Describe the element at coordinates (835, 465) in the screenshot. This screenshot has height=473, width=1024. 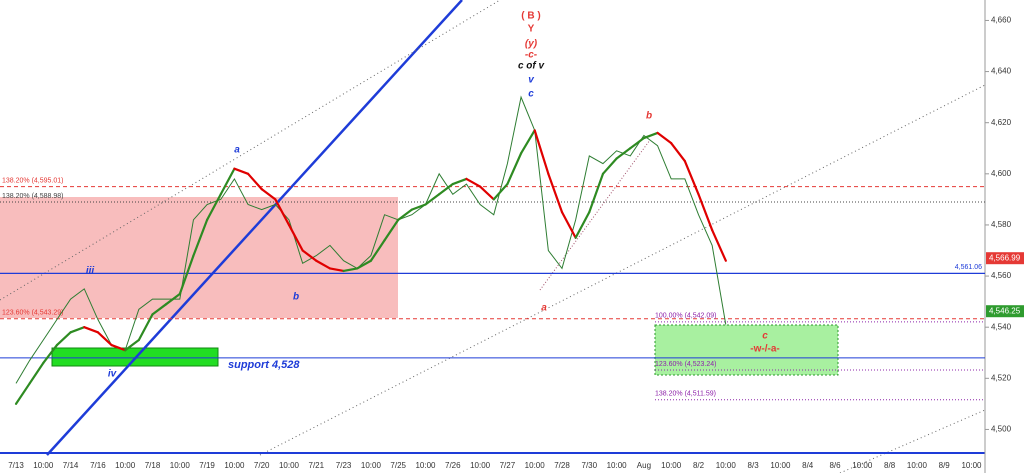
I see `x-tick-label: 8/6` at that location.